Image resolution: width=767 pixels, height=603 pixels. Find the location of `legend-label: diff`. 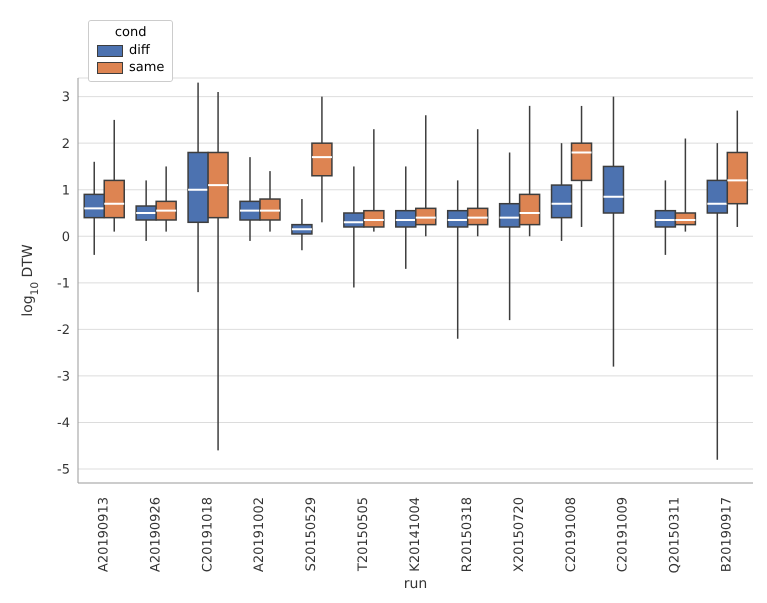

legend-label: diff is located at coordinates (139, 50).